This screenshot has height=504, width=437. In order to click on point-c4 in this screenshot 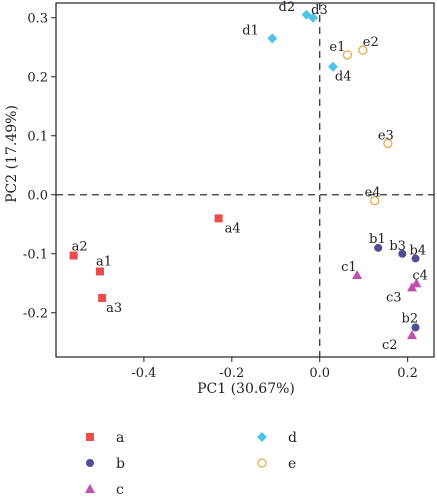, I will do `click(416, 283)`.